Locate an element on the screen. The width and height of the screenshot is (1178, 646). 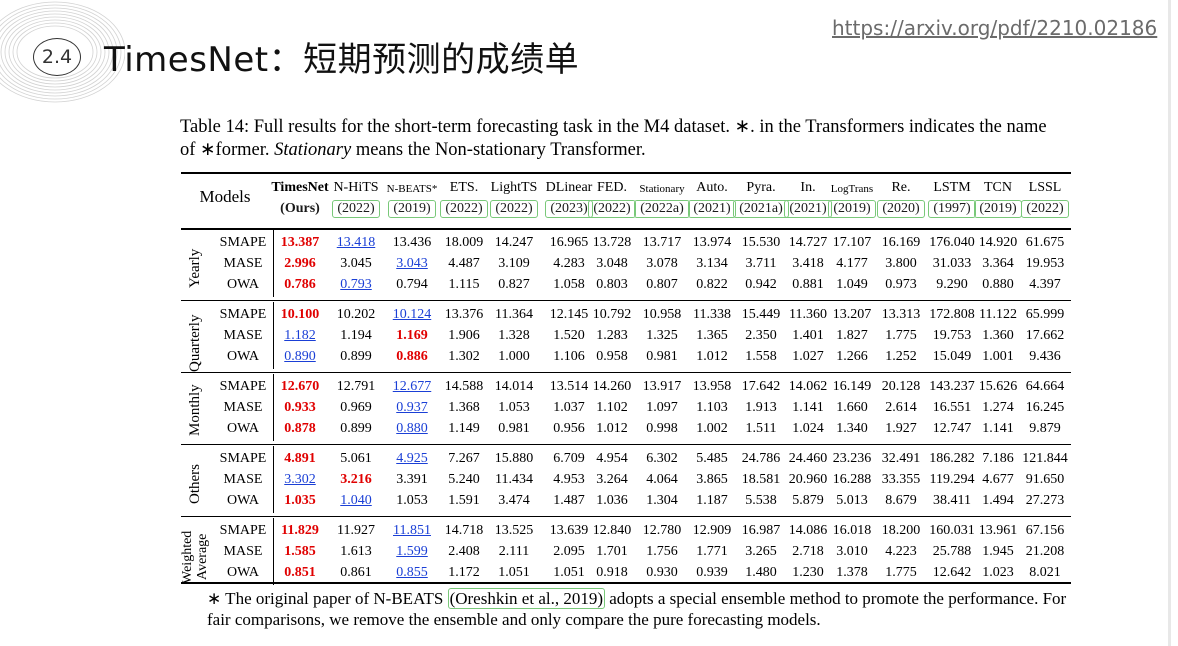
table-cell: 1.012 is located at coordinates (612, 428).